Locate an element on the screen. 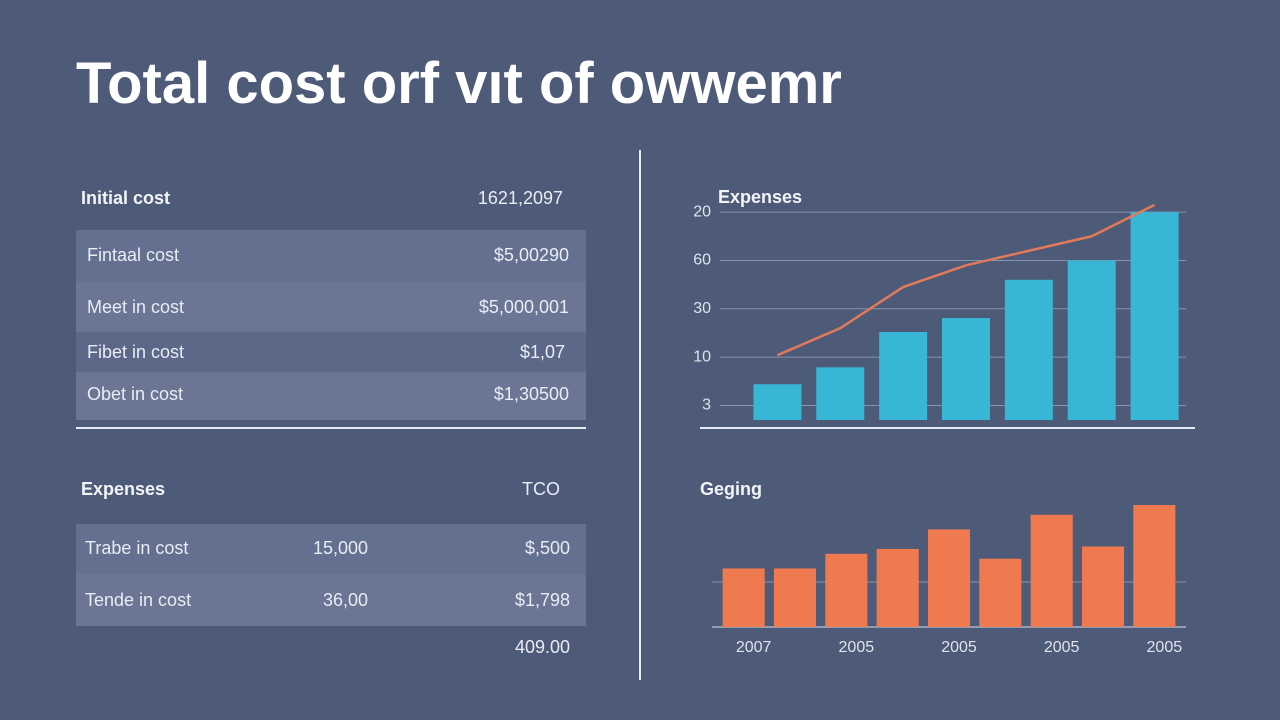 The image size is (1280, 720). y-tick-label: 10 is located at coordinates (702, 356).